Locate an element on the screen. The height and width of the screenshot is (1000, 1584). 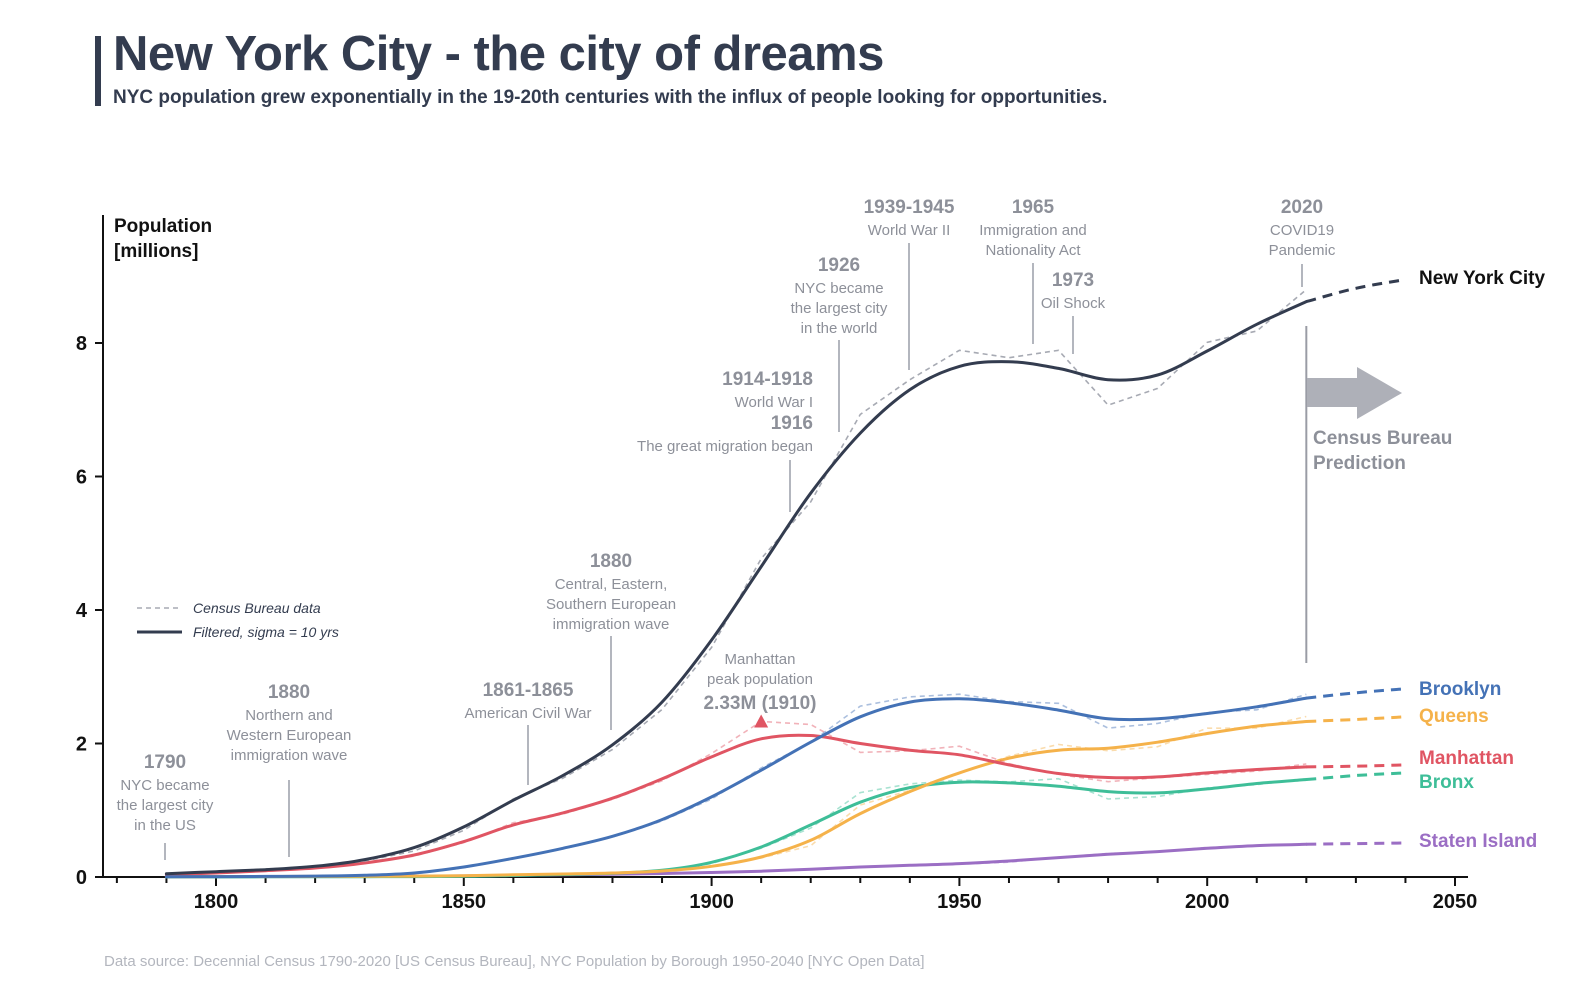
series-label-brooklyn: Brooklyn is located at coordinates (1460, 689).